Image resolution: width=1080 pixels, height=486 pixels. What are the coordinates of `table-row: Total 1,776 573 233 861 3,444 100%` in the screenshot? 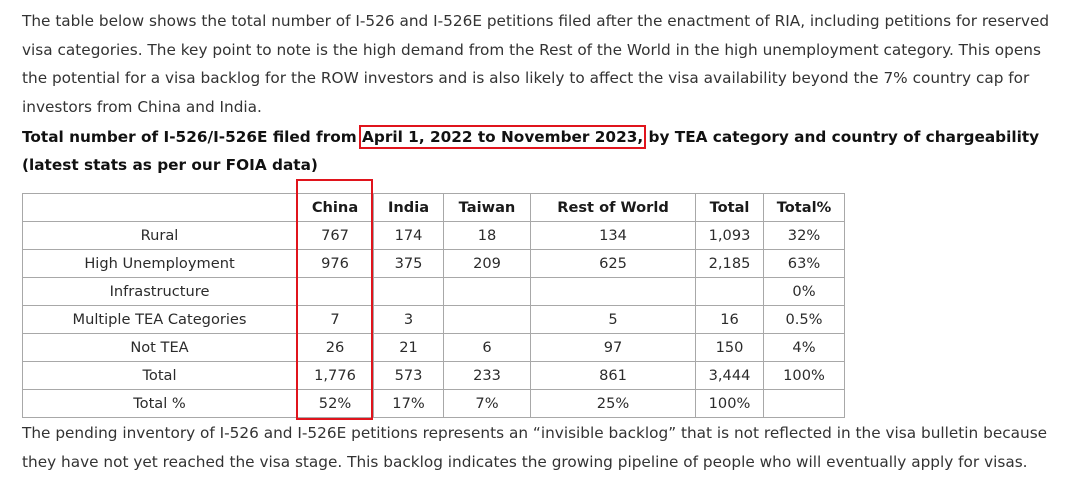 It's located at (433, 375).